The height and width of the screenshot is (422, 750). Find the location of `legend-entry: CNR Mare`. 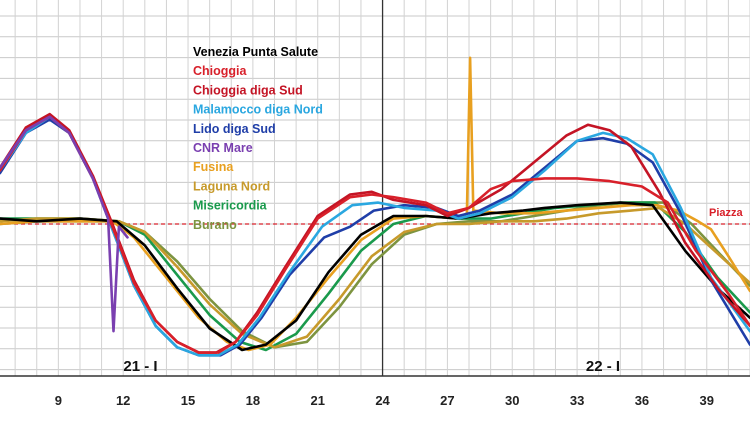

legend-entry: CNR Mare is located at coordinates (223, 148).